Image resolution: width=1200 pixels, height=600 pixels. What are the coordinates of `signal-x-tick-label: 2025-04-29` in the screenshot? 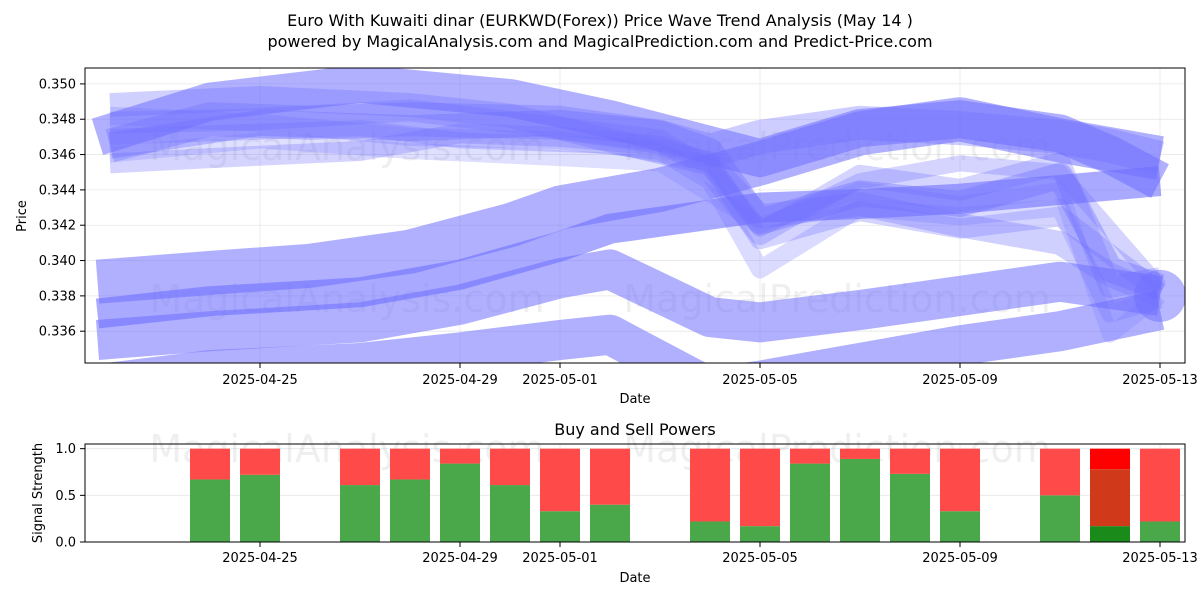 It's located at (460, 558).